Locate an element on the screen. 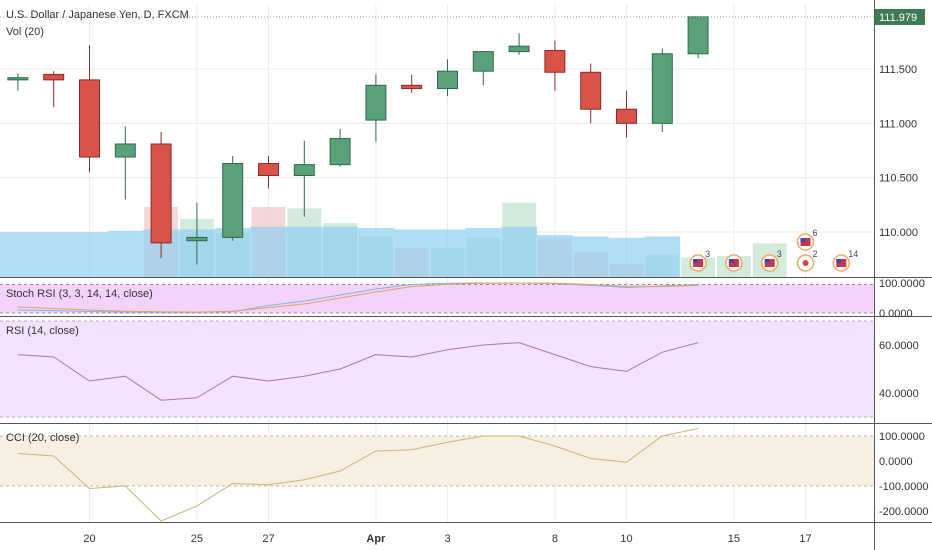  x-tick-2: 27 is located at coordinates (268, 539).